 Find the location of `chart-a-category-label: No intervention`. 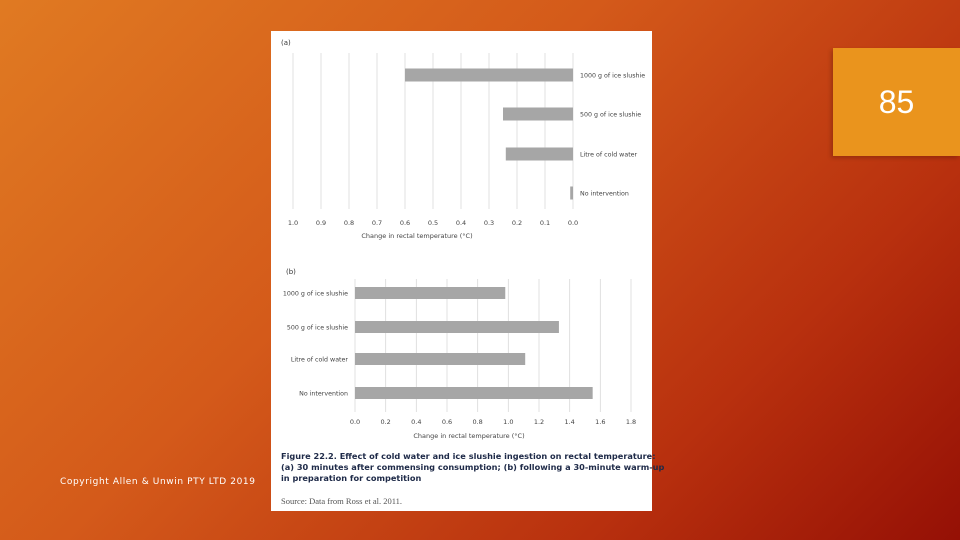

chart-a-category-label: No intervention is located at coordinates (604, 194).